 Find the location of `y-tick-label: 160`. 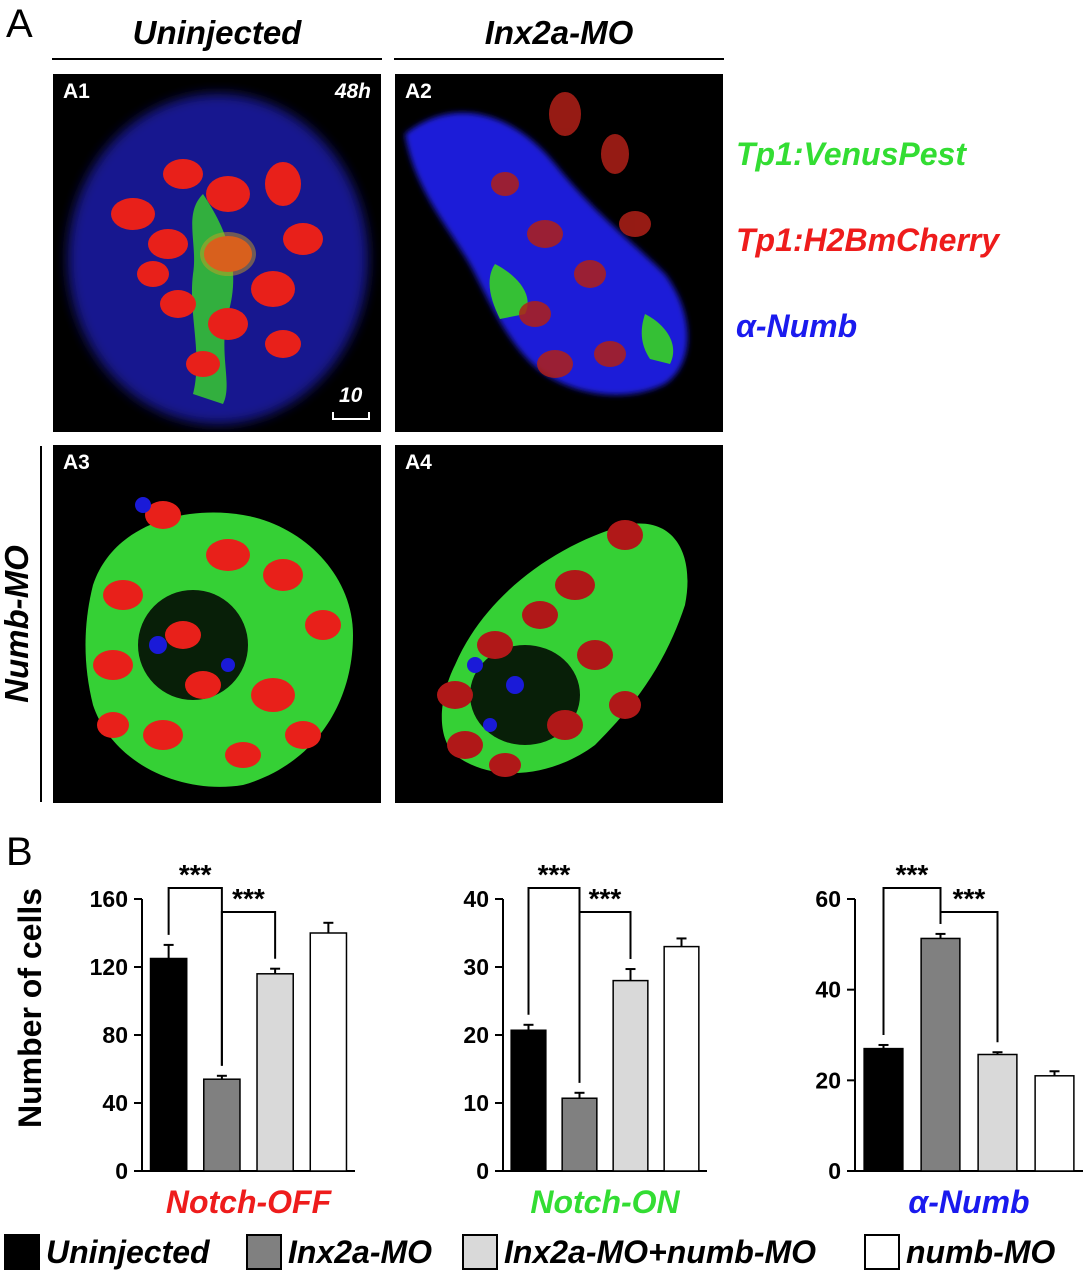

y-tick-label: 160 is located at coordinates (109, 899).